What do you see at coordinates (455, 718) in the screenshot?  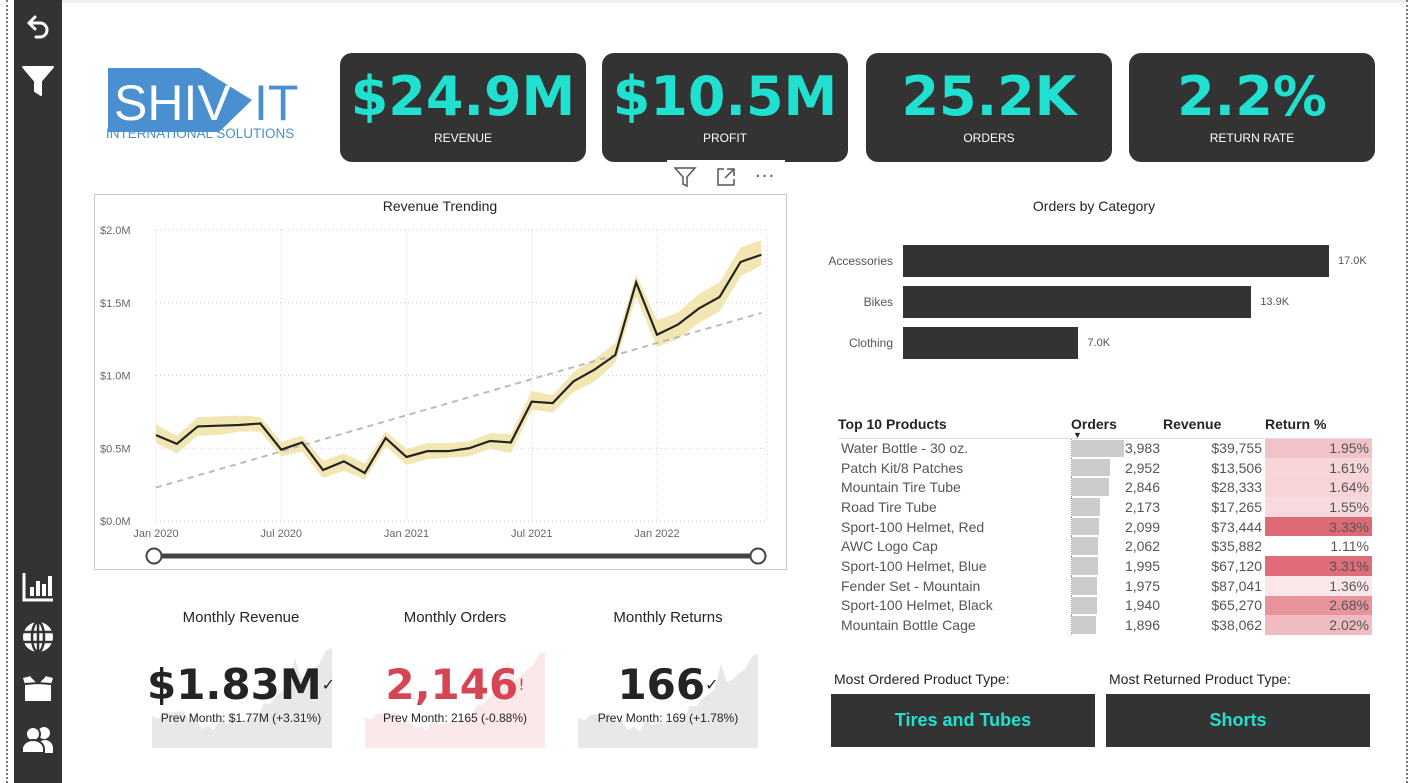 I see `monthly-orders-prev: Prev Month: 2165 (-0.88%)` at bounding box center [455, 718].